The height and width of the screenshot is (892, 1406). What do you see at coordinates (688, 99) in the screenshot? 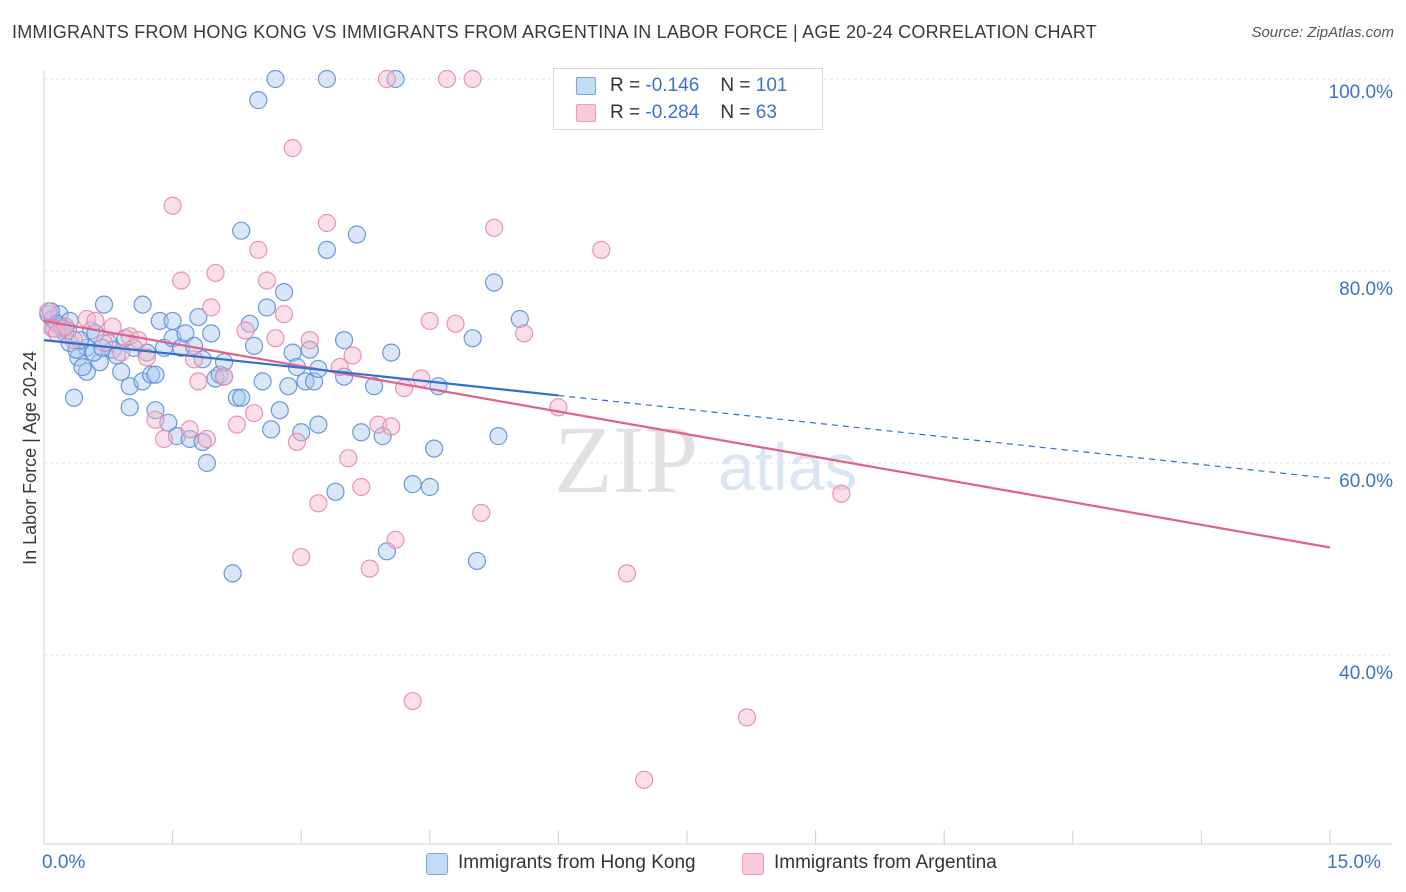
I see `stats-legend: R = -0.146 N = 101 R = -0.284 N = 63` at bounding box center [688, 99].